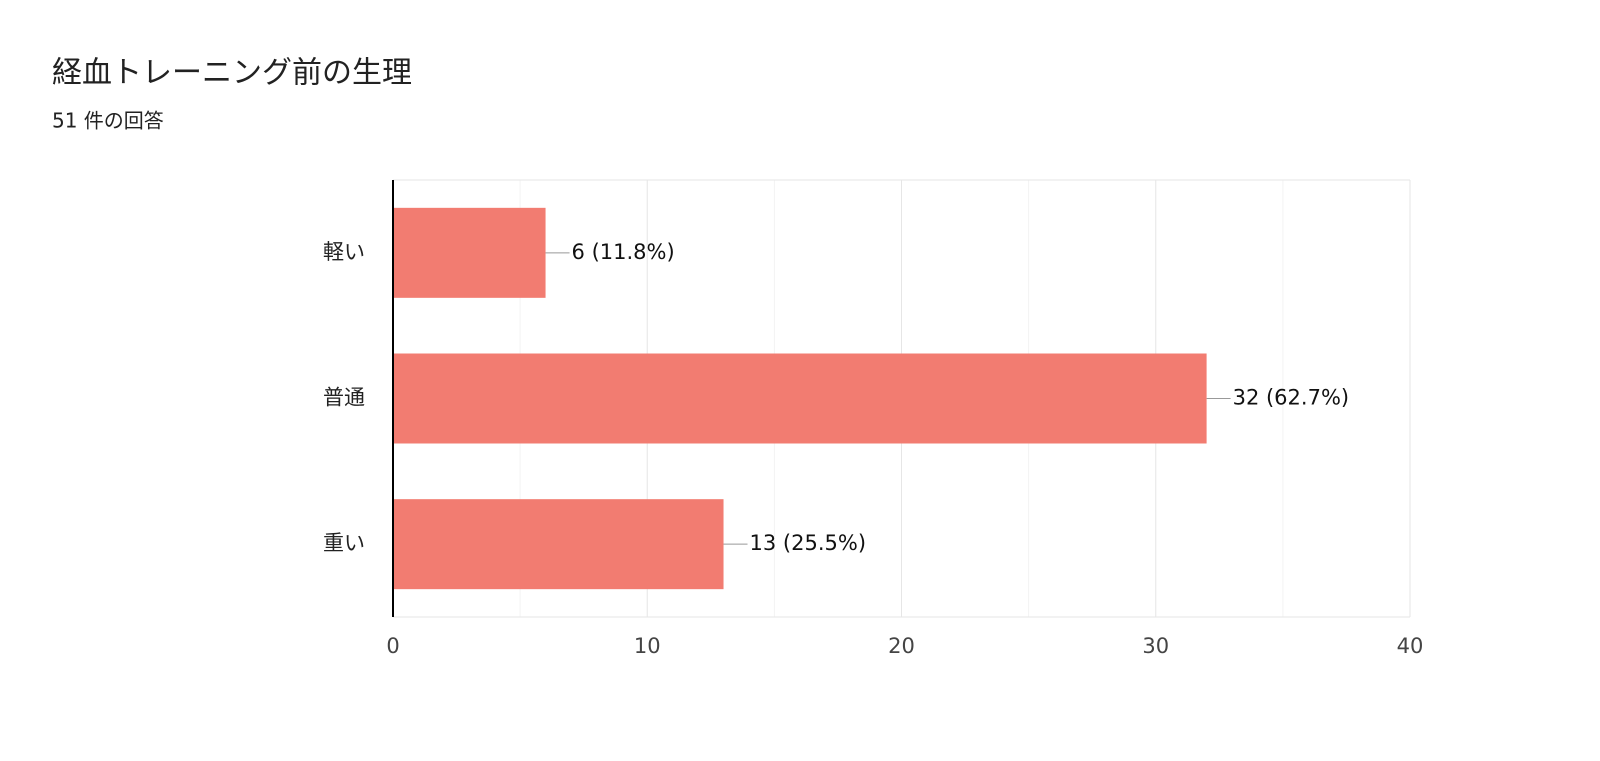 The height and width of the screenshot is (761, 1600). Describe the element at coordinates (344, 398) in the screenshot. I see `y-tick-label: 普通` at that location.